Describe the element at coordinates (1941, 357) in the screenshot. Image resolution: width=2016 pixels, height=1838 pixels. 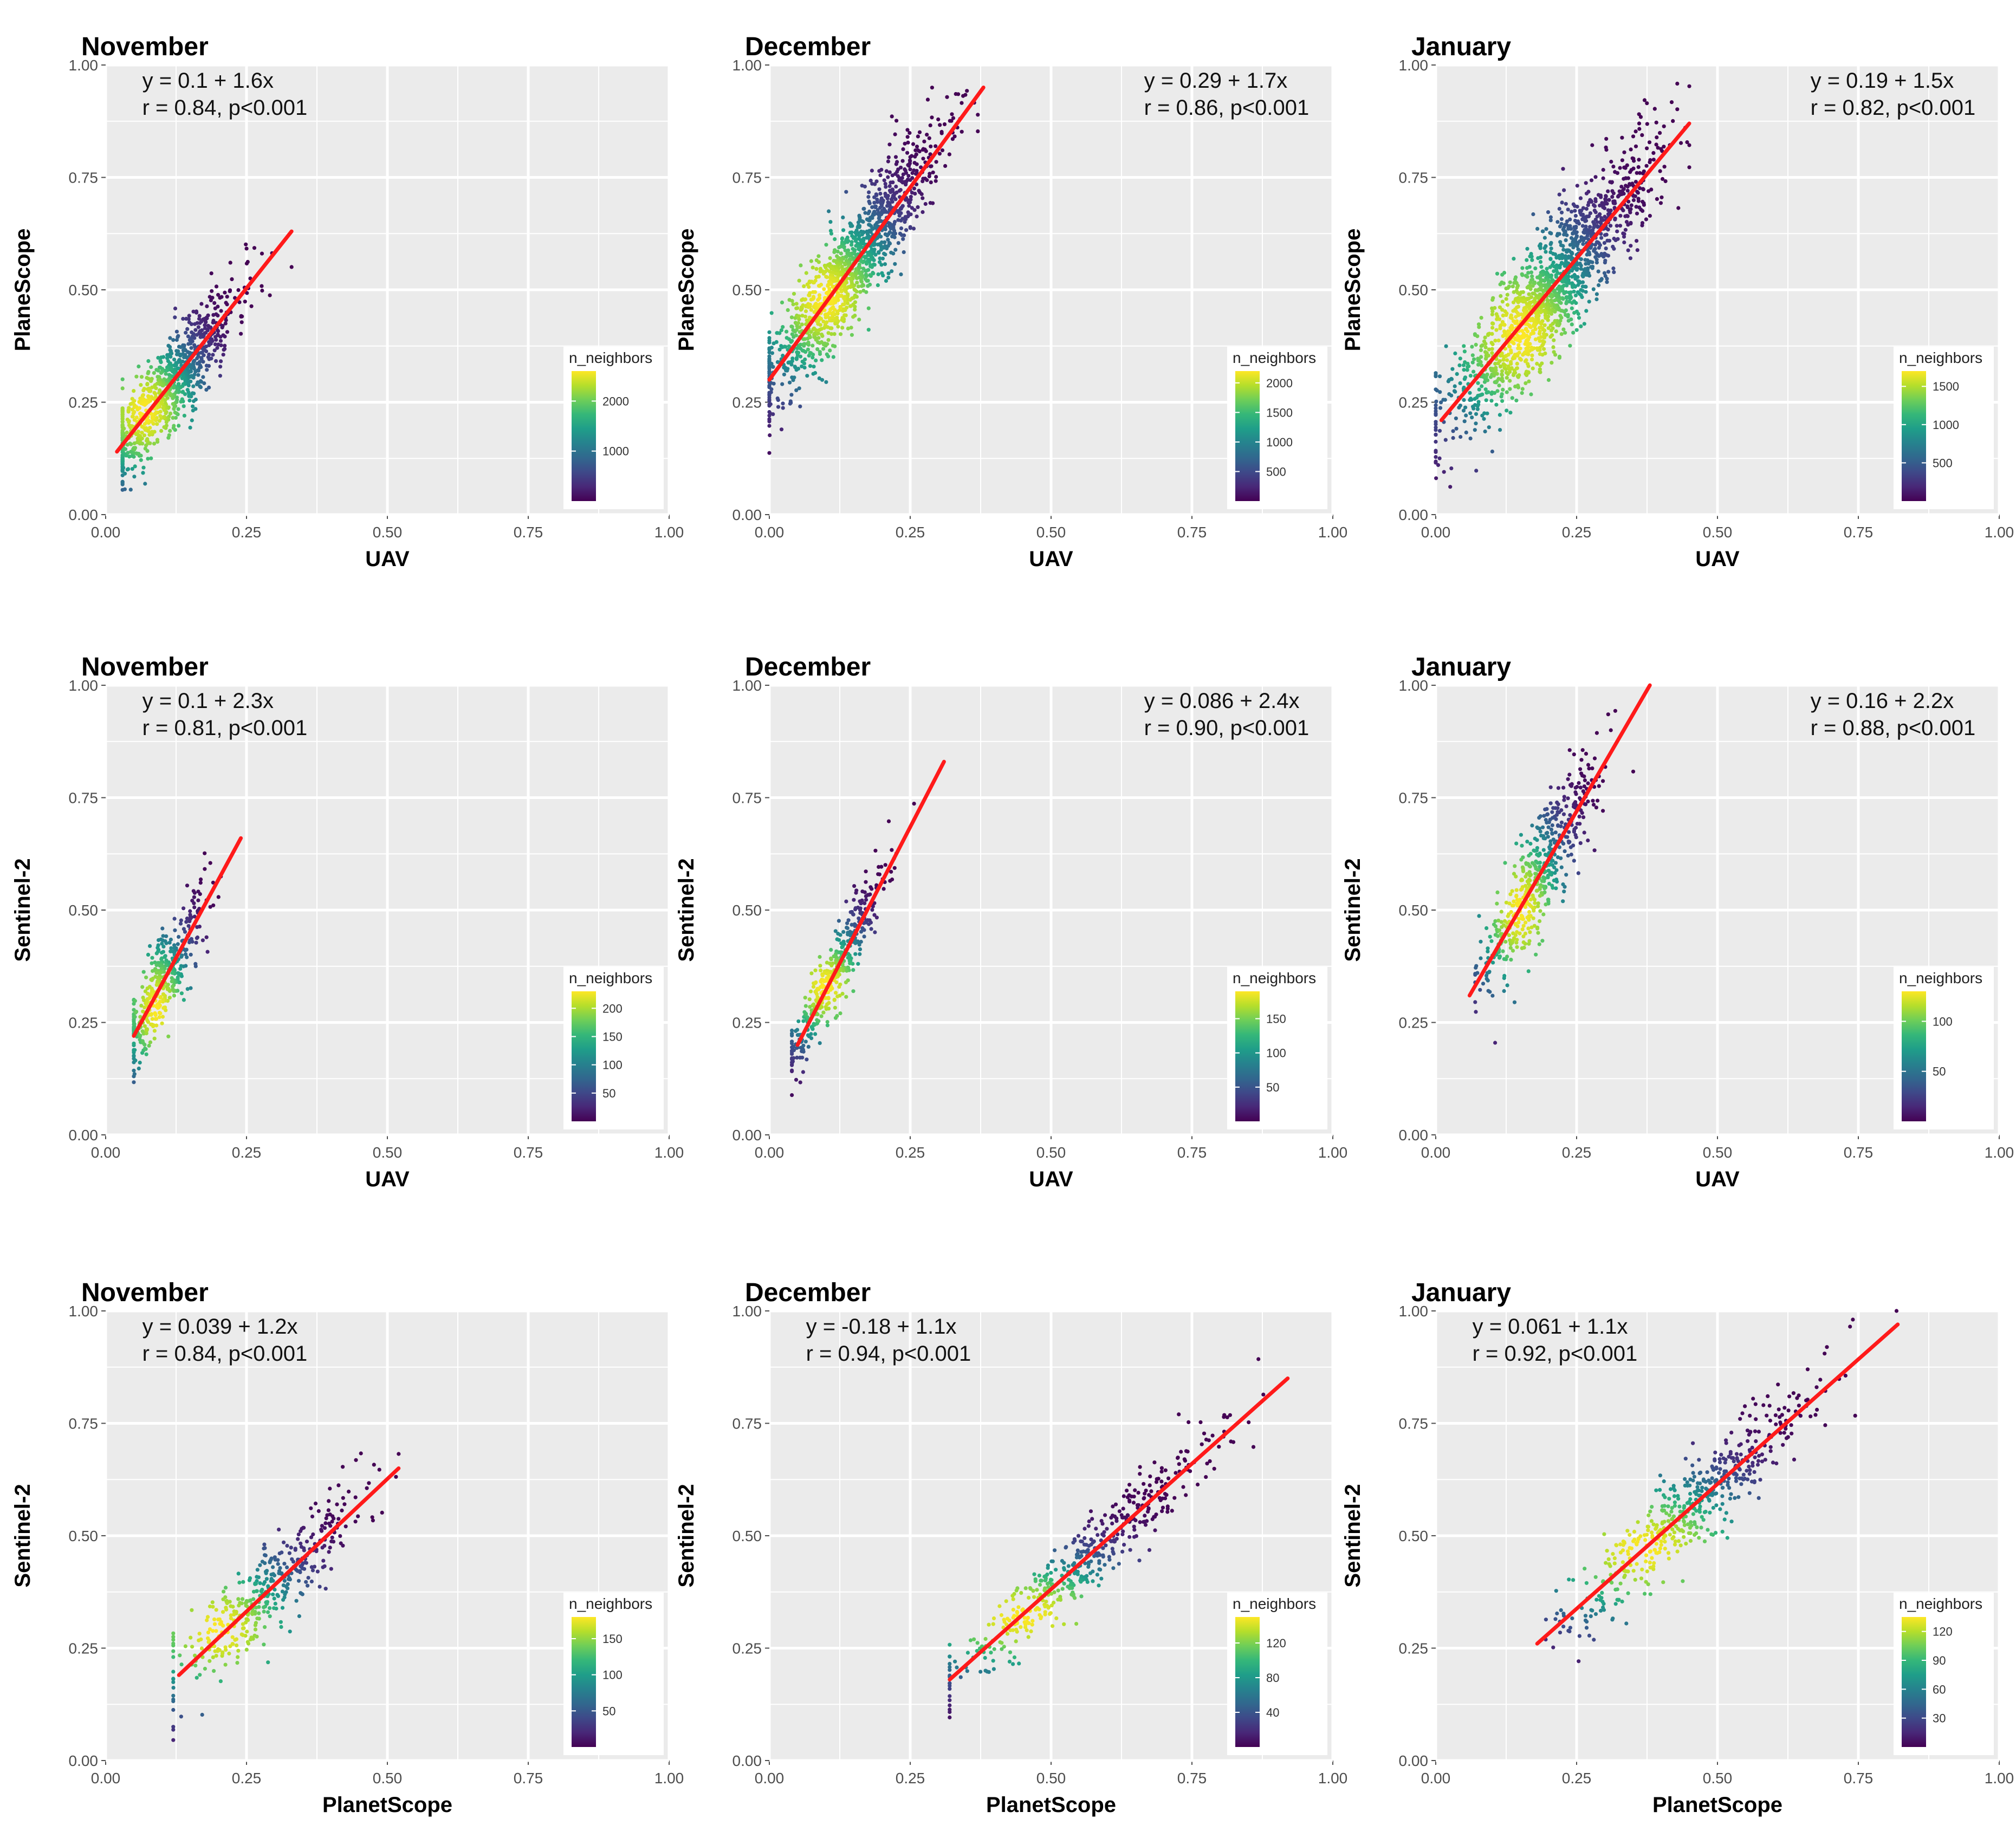
I see `legend-title: n_neighbors` at that location.